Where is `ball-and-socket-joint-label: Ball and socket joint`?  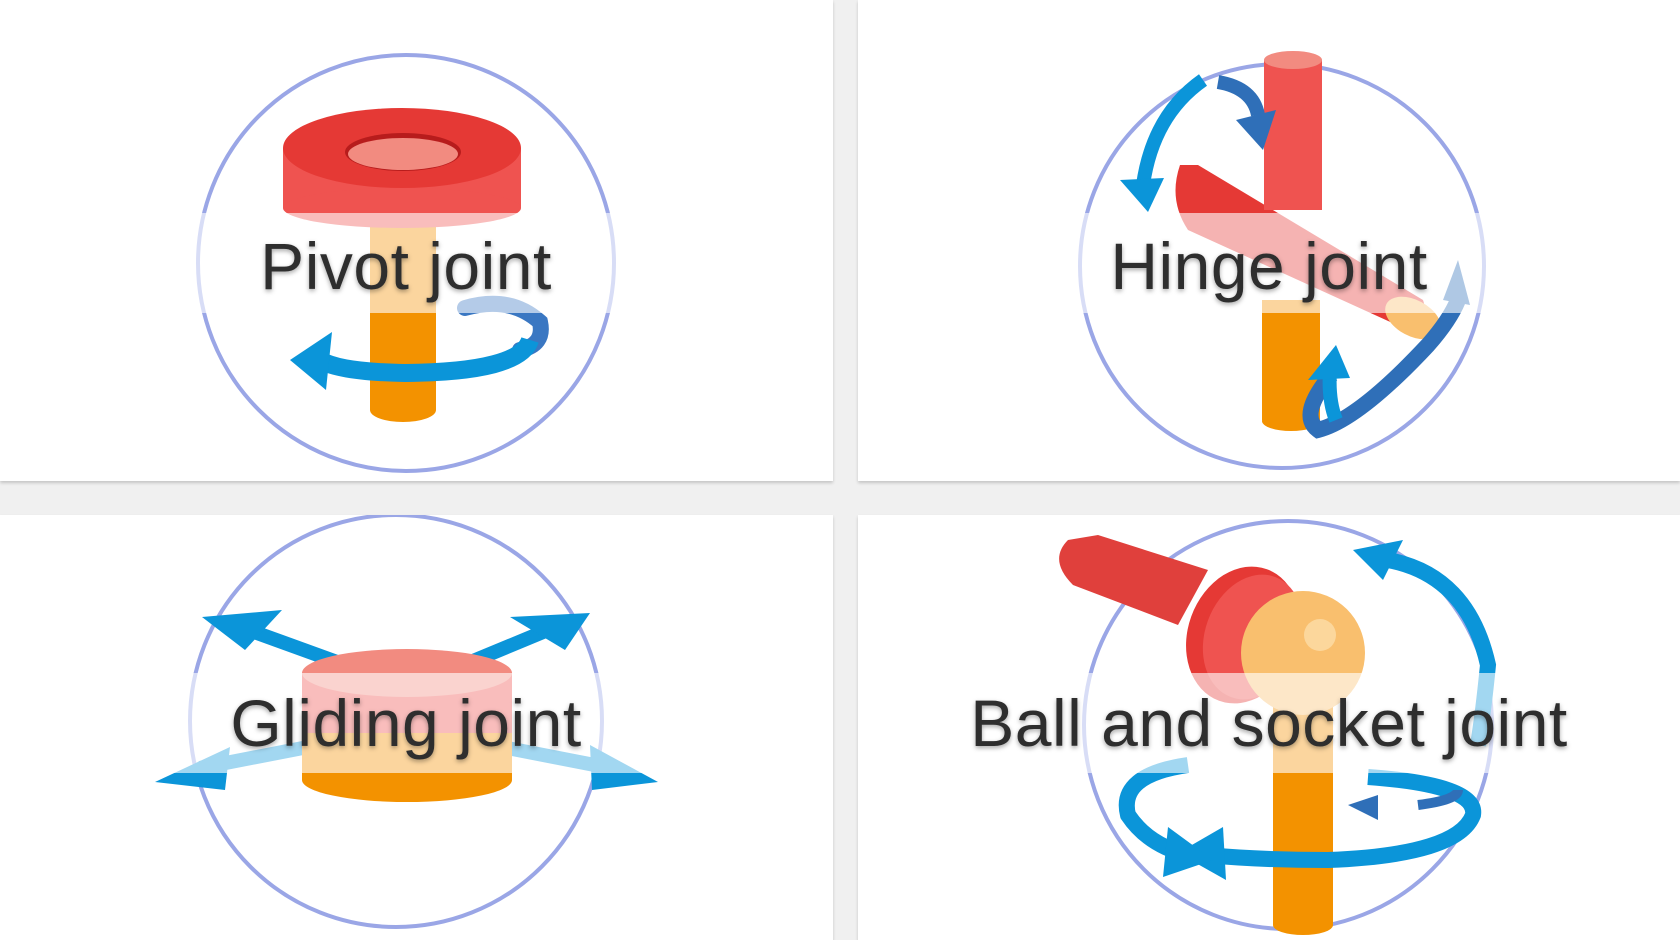
ball-and-socket-joint-label: Ball and socket joint is located at coordinates (1269, 723).